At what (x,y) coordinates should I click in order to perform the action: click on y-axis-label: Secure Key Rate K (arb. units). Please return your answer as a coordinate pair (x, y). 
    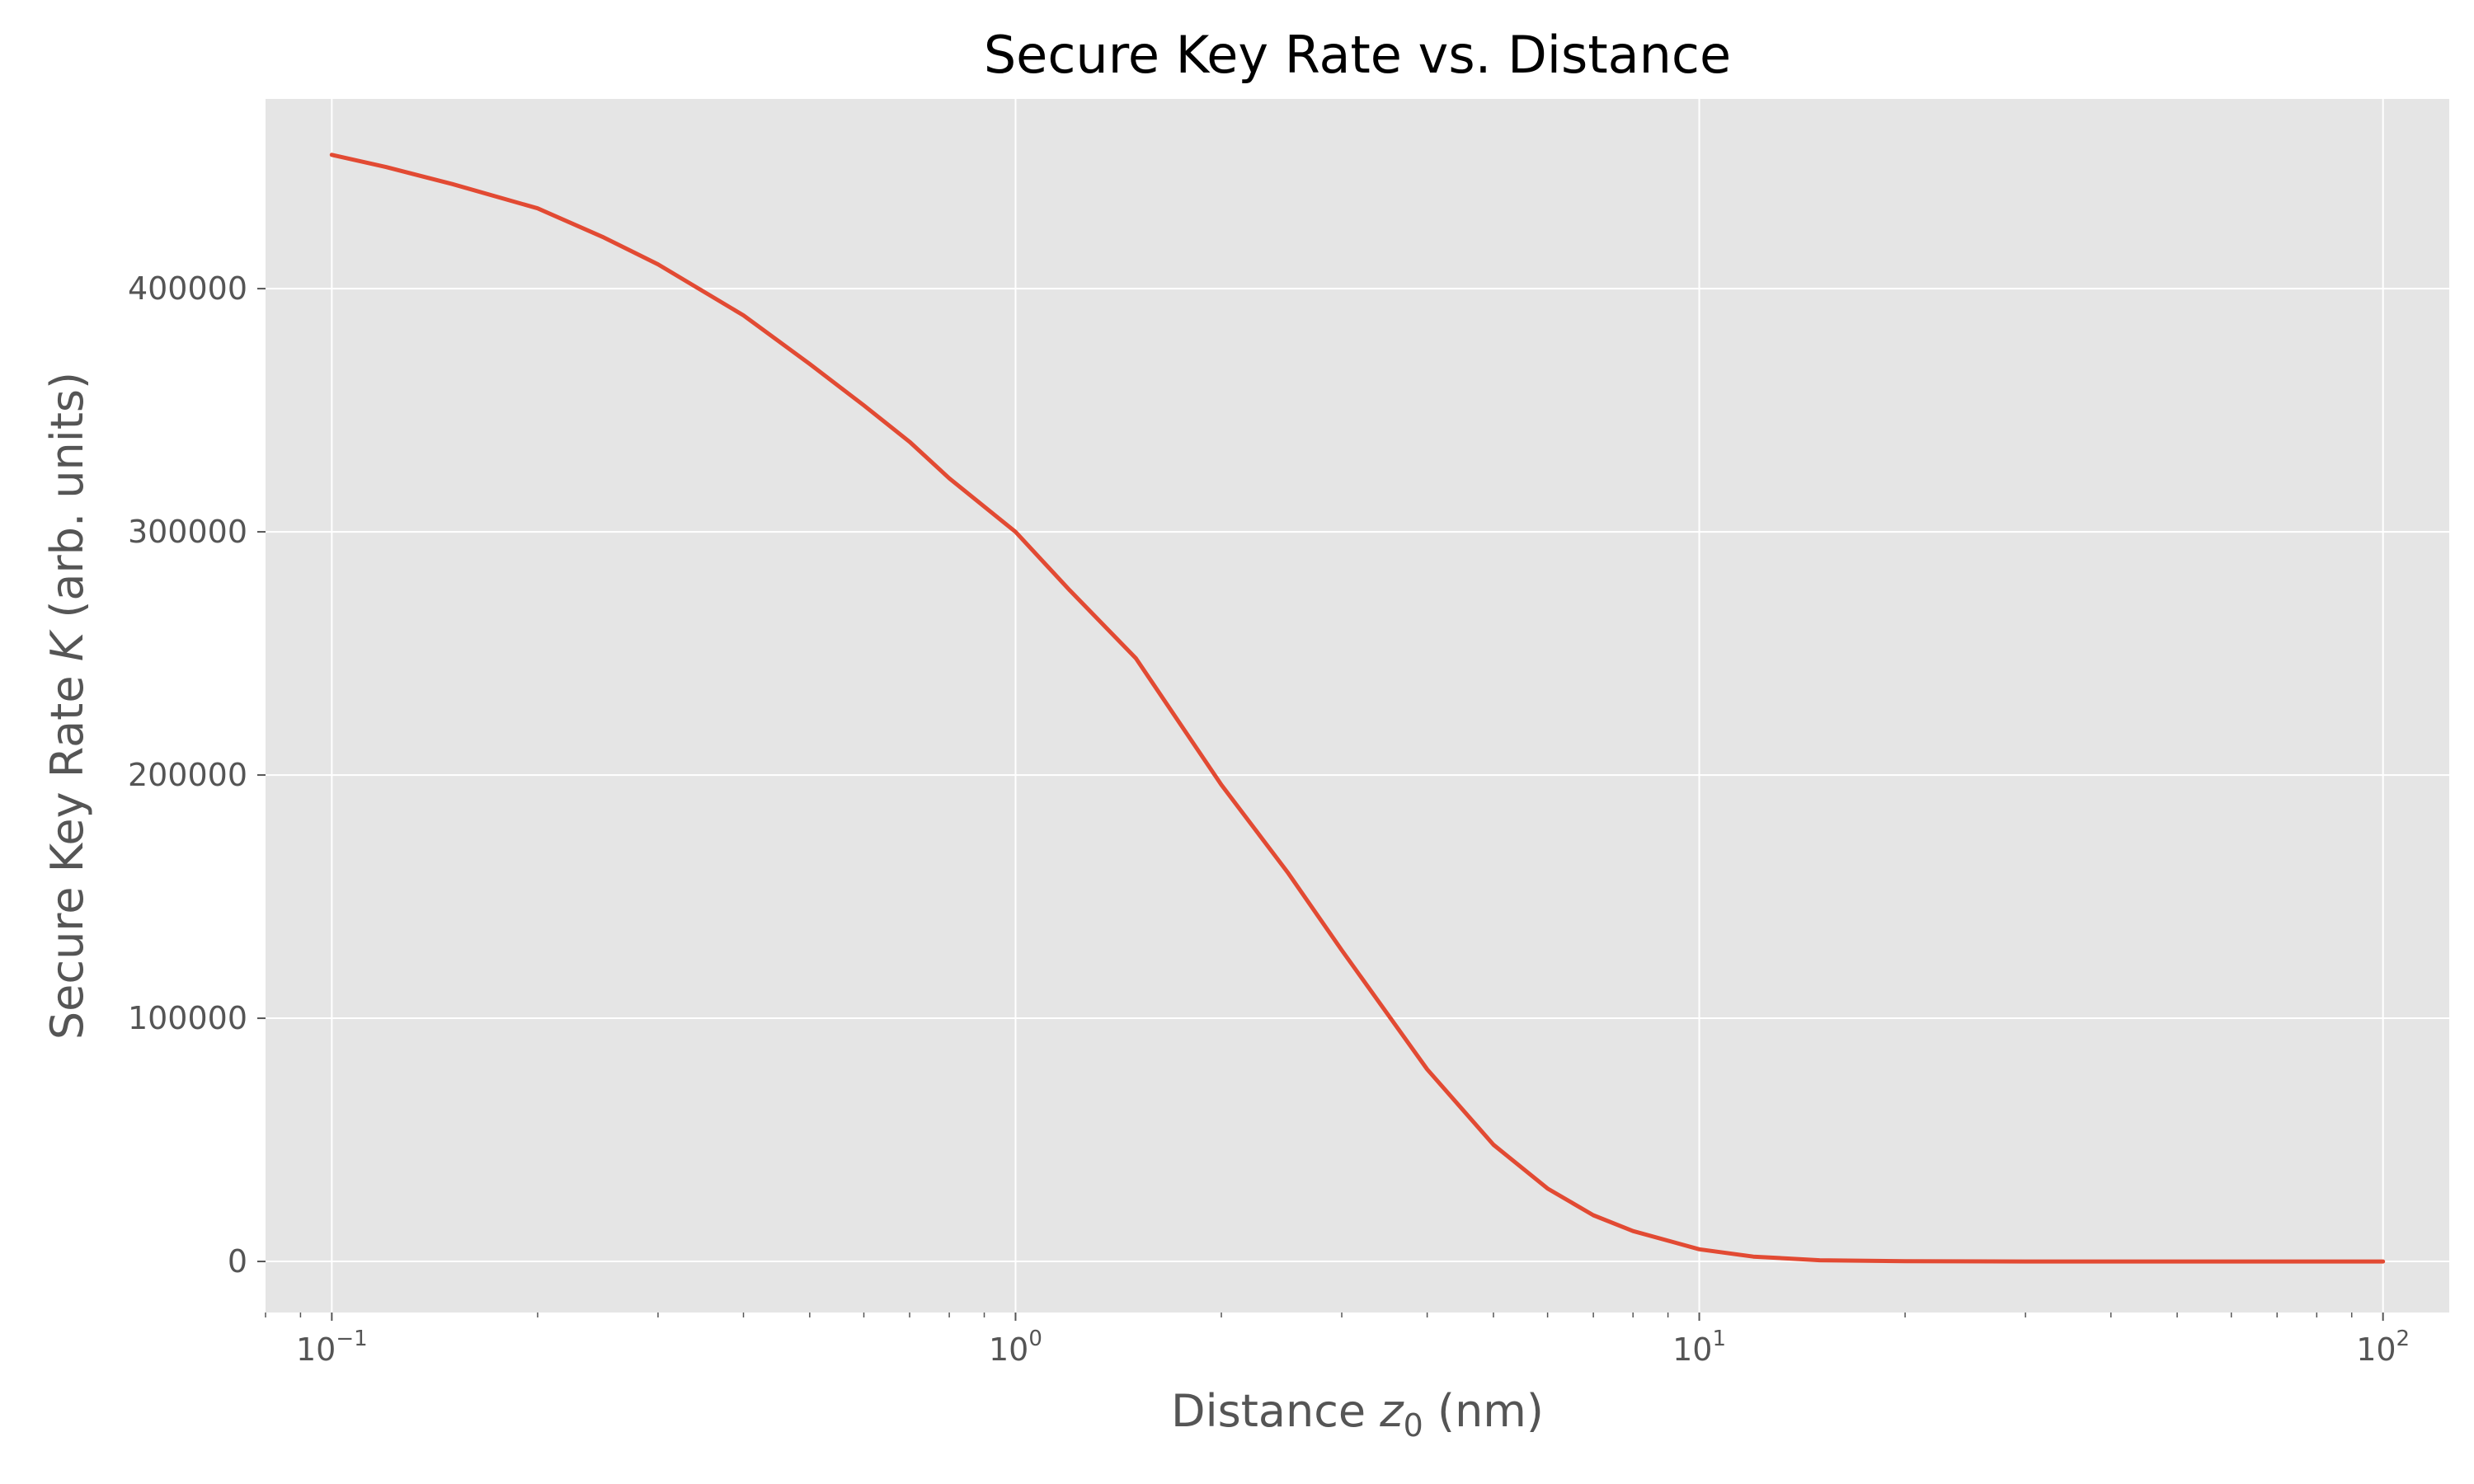
    Looking at the image, I should click on (67, 706).